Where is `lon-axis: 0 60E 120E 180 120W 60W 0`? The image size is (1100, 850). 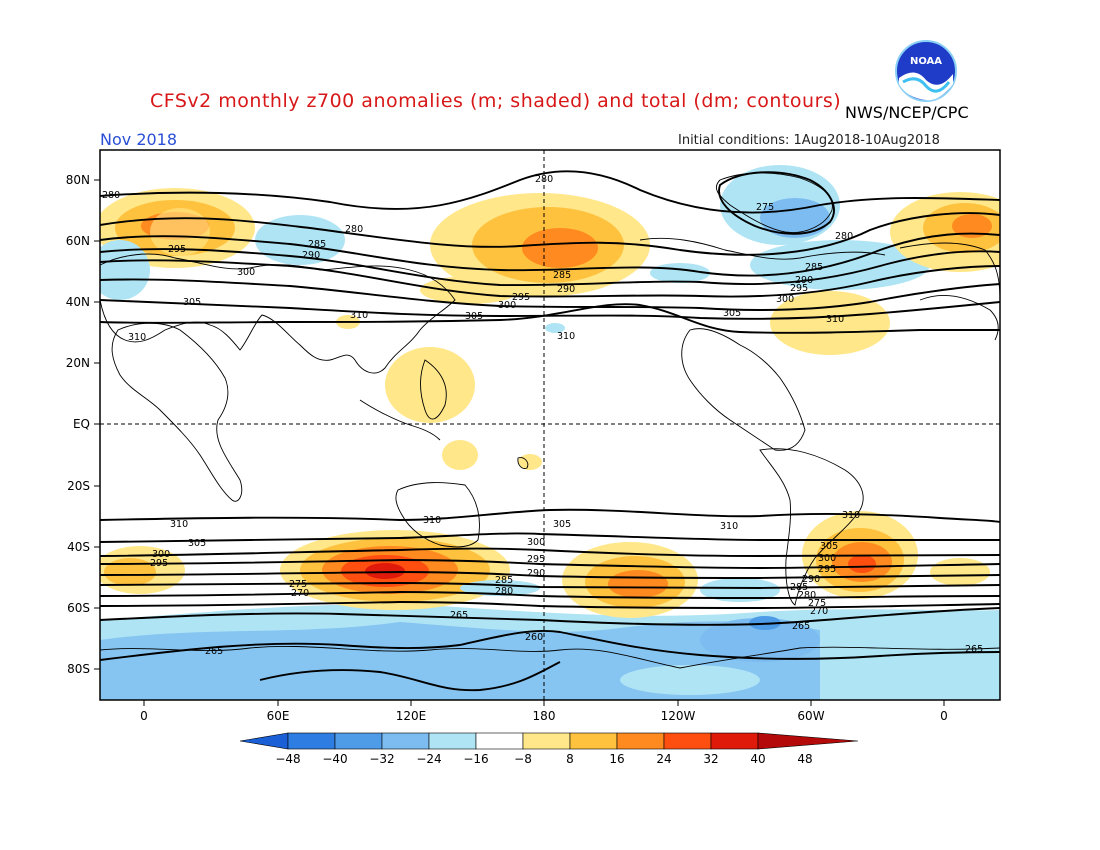 lon-axis: 0 60E 120E 180 120W 60W 0 is located at coordinates (544, 711).